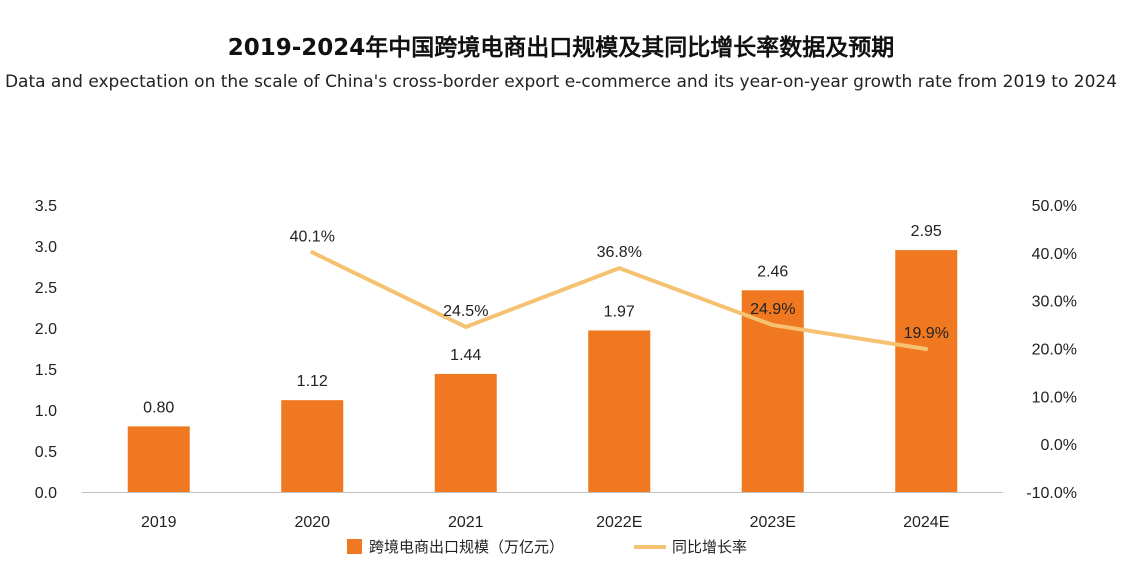  Describe the element at coordinates (46, 288) in the screenshot. I see `left-axis-tick-label: 2.5` at that location.